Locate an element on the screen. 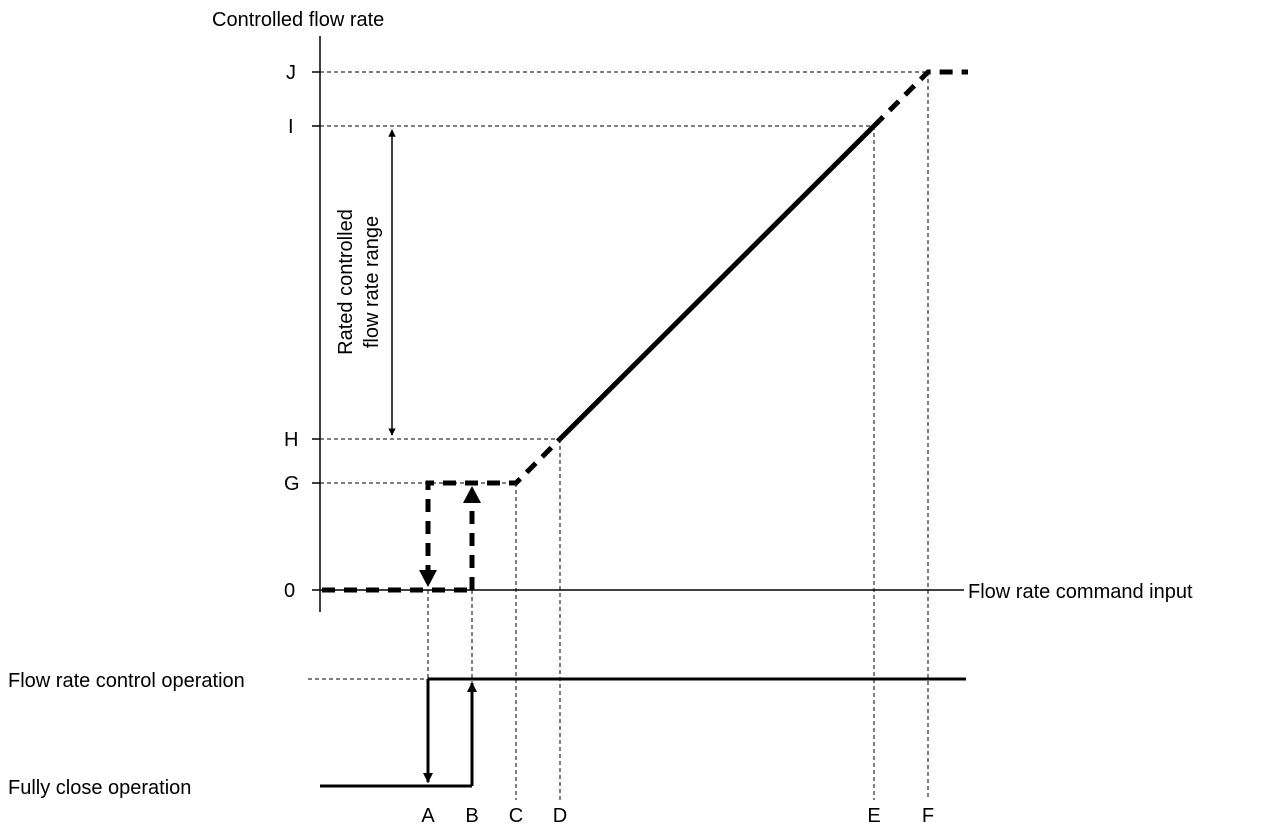 Image resolution: width=1264 pixels, height=828 pixels. y-tick-label-h: H is located at coordinates (291, 440).